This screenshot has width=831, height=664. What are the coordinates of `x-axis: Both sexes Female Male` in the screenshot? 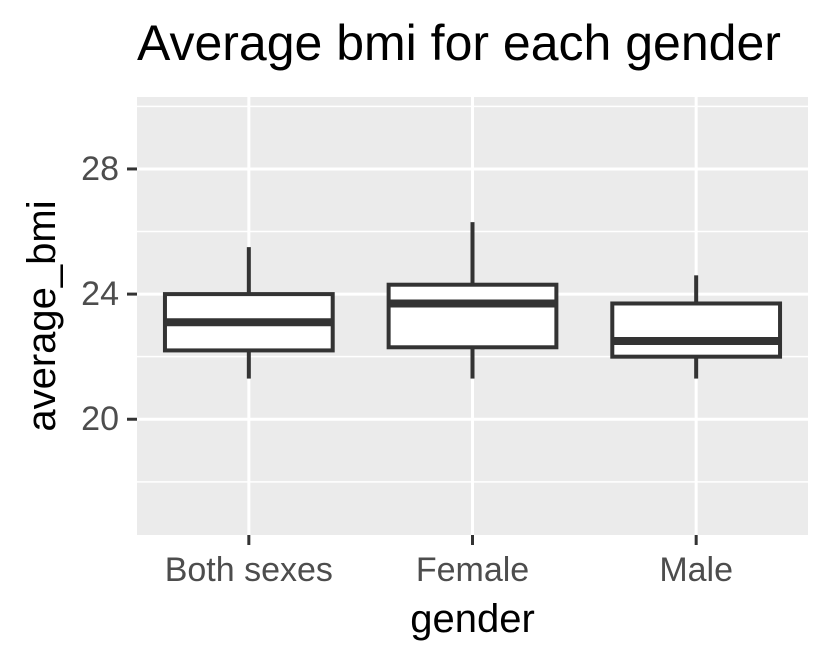 It's located at (449, 562).